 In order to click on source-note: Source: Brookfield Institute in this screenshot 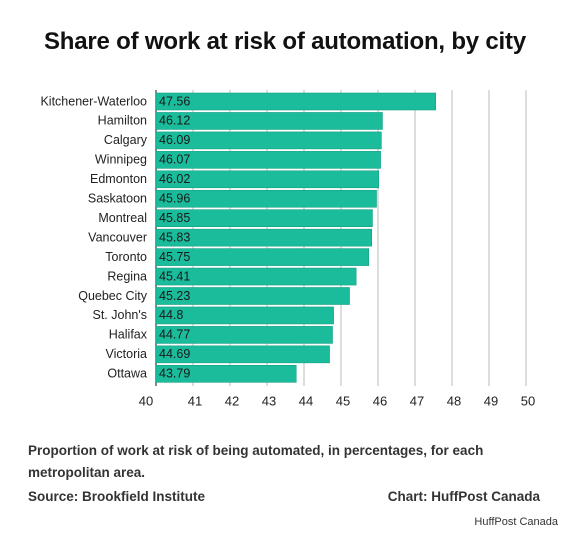, I will do `click(117, 496)`.